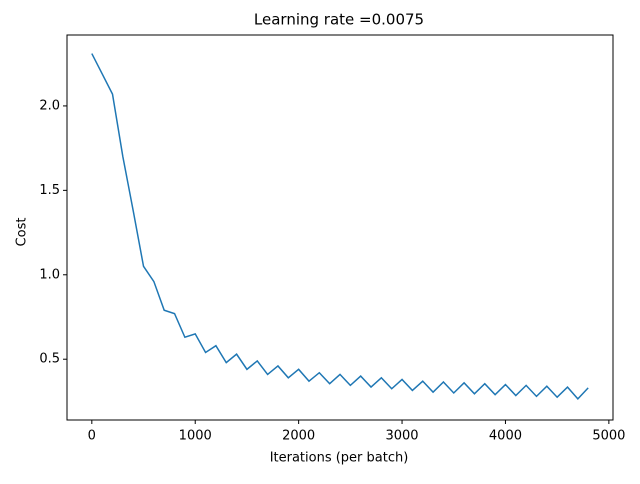 This screenshot has height=484, width=640. Describe the element at coordinates (49, 274) in the screenshot. I see `y-tick-label: 1.0` at that location.